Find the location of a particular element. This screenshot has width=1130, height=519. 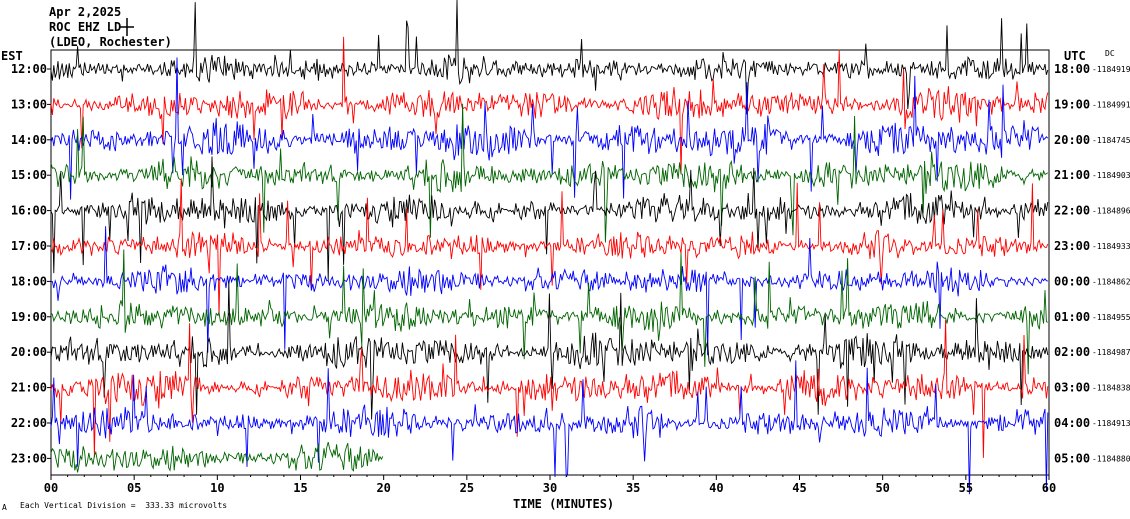

dc-label: DC is located at coordinates (1110, 53).